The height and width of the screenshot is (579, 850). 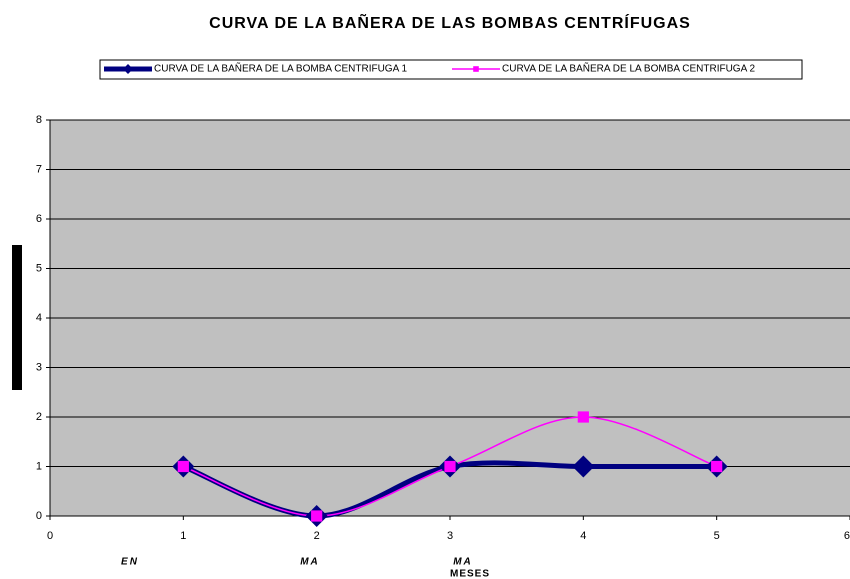 I want to click on x-axis-title: MESES, so click(x=470, y=574).